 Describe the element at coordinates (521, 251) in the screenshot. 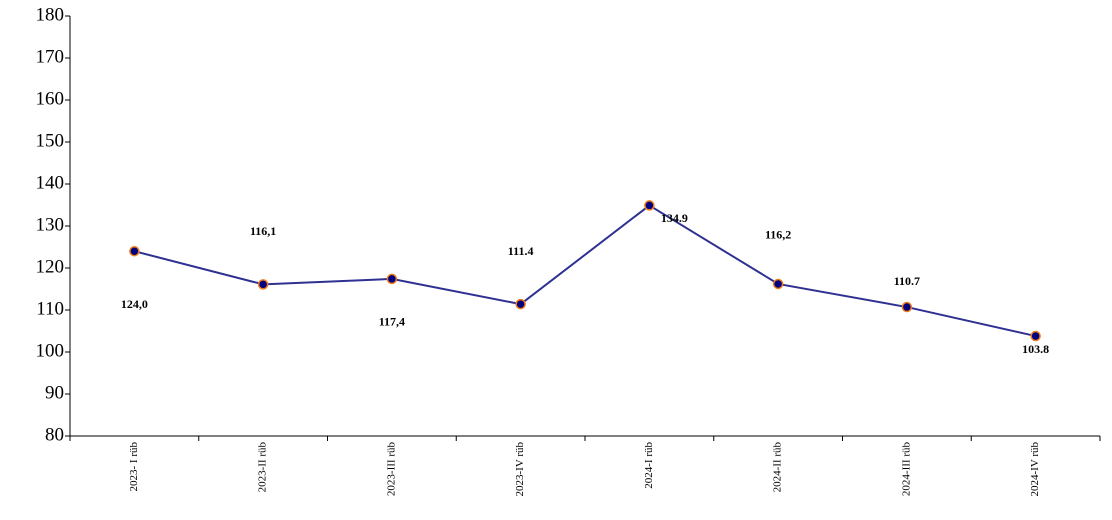

I see `data-label: 111.4` at that location.